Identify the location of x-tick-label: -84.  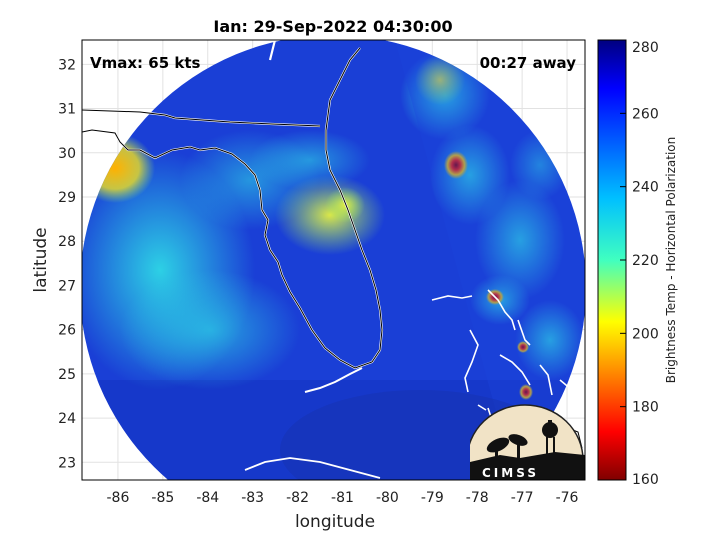
(207, 498).